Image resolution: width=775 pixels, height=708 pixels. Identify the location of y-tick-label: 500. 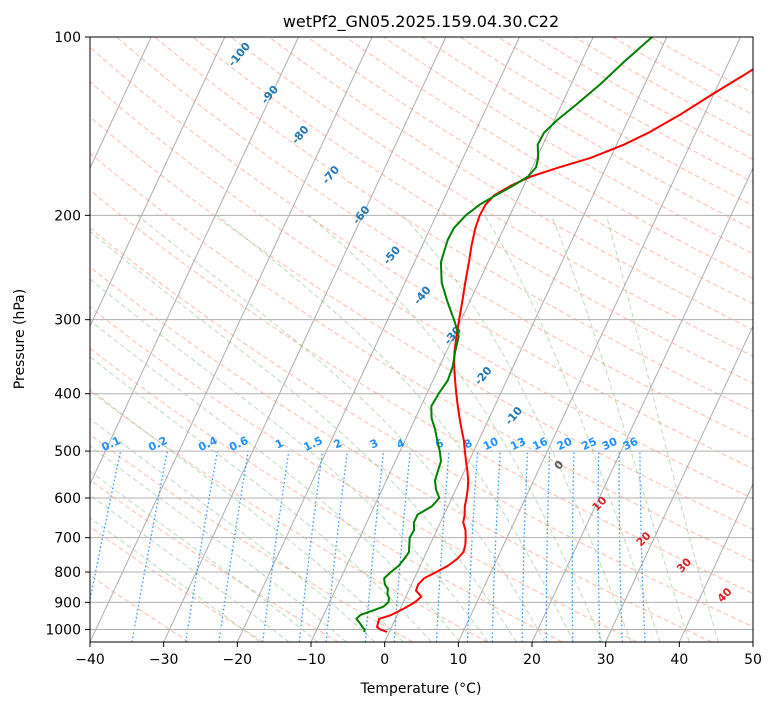
(67, 452).